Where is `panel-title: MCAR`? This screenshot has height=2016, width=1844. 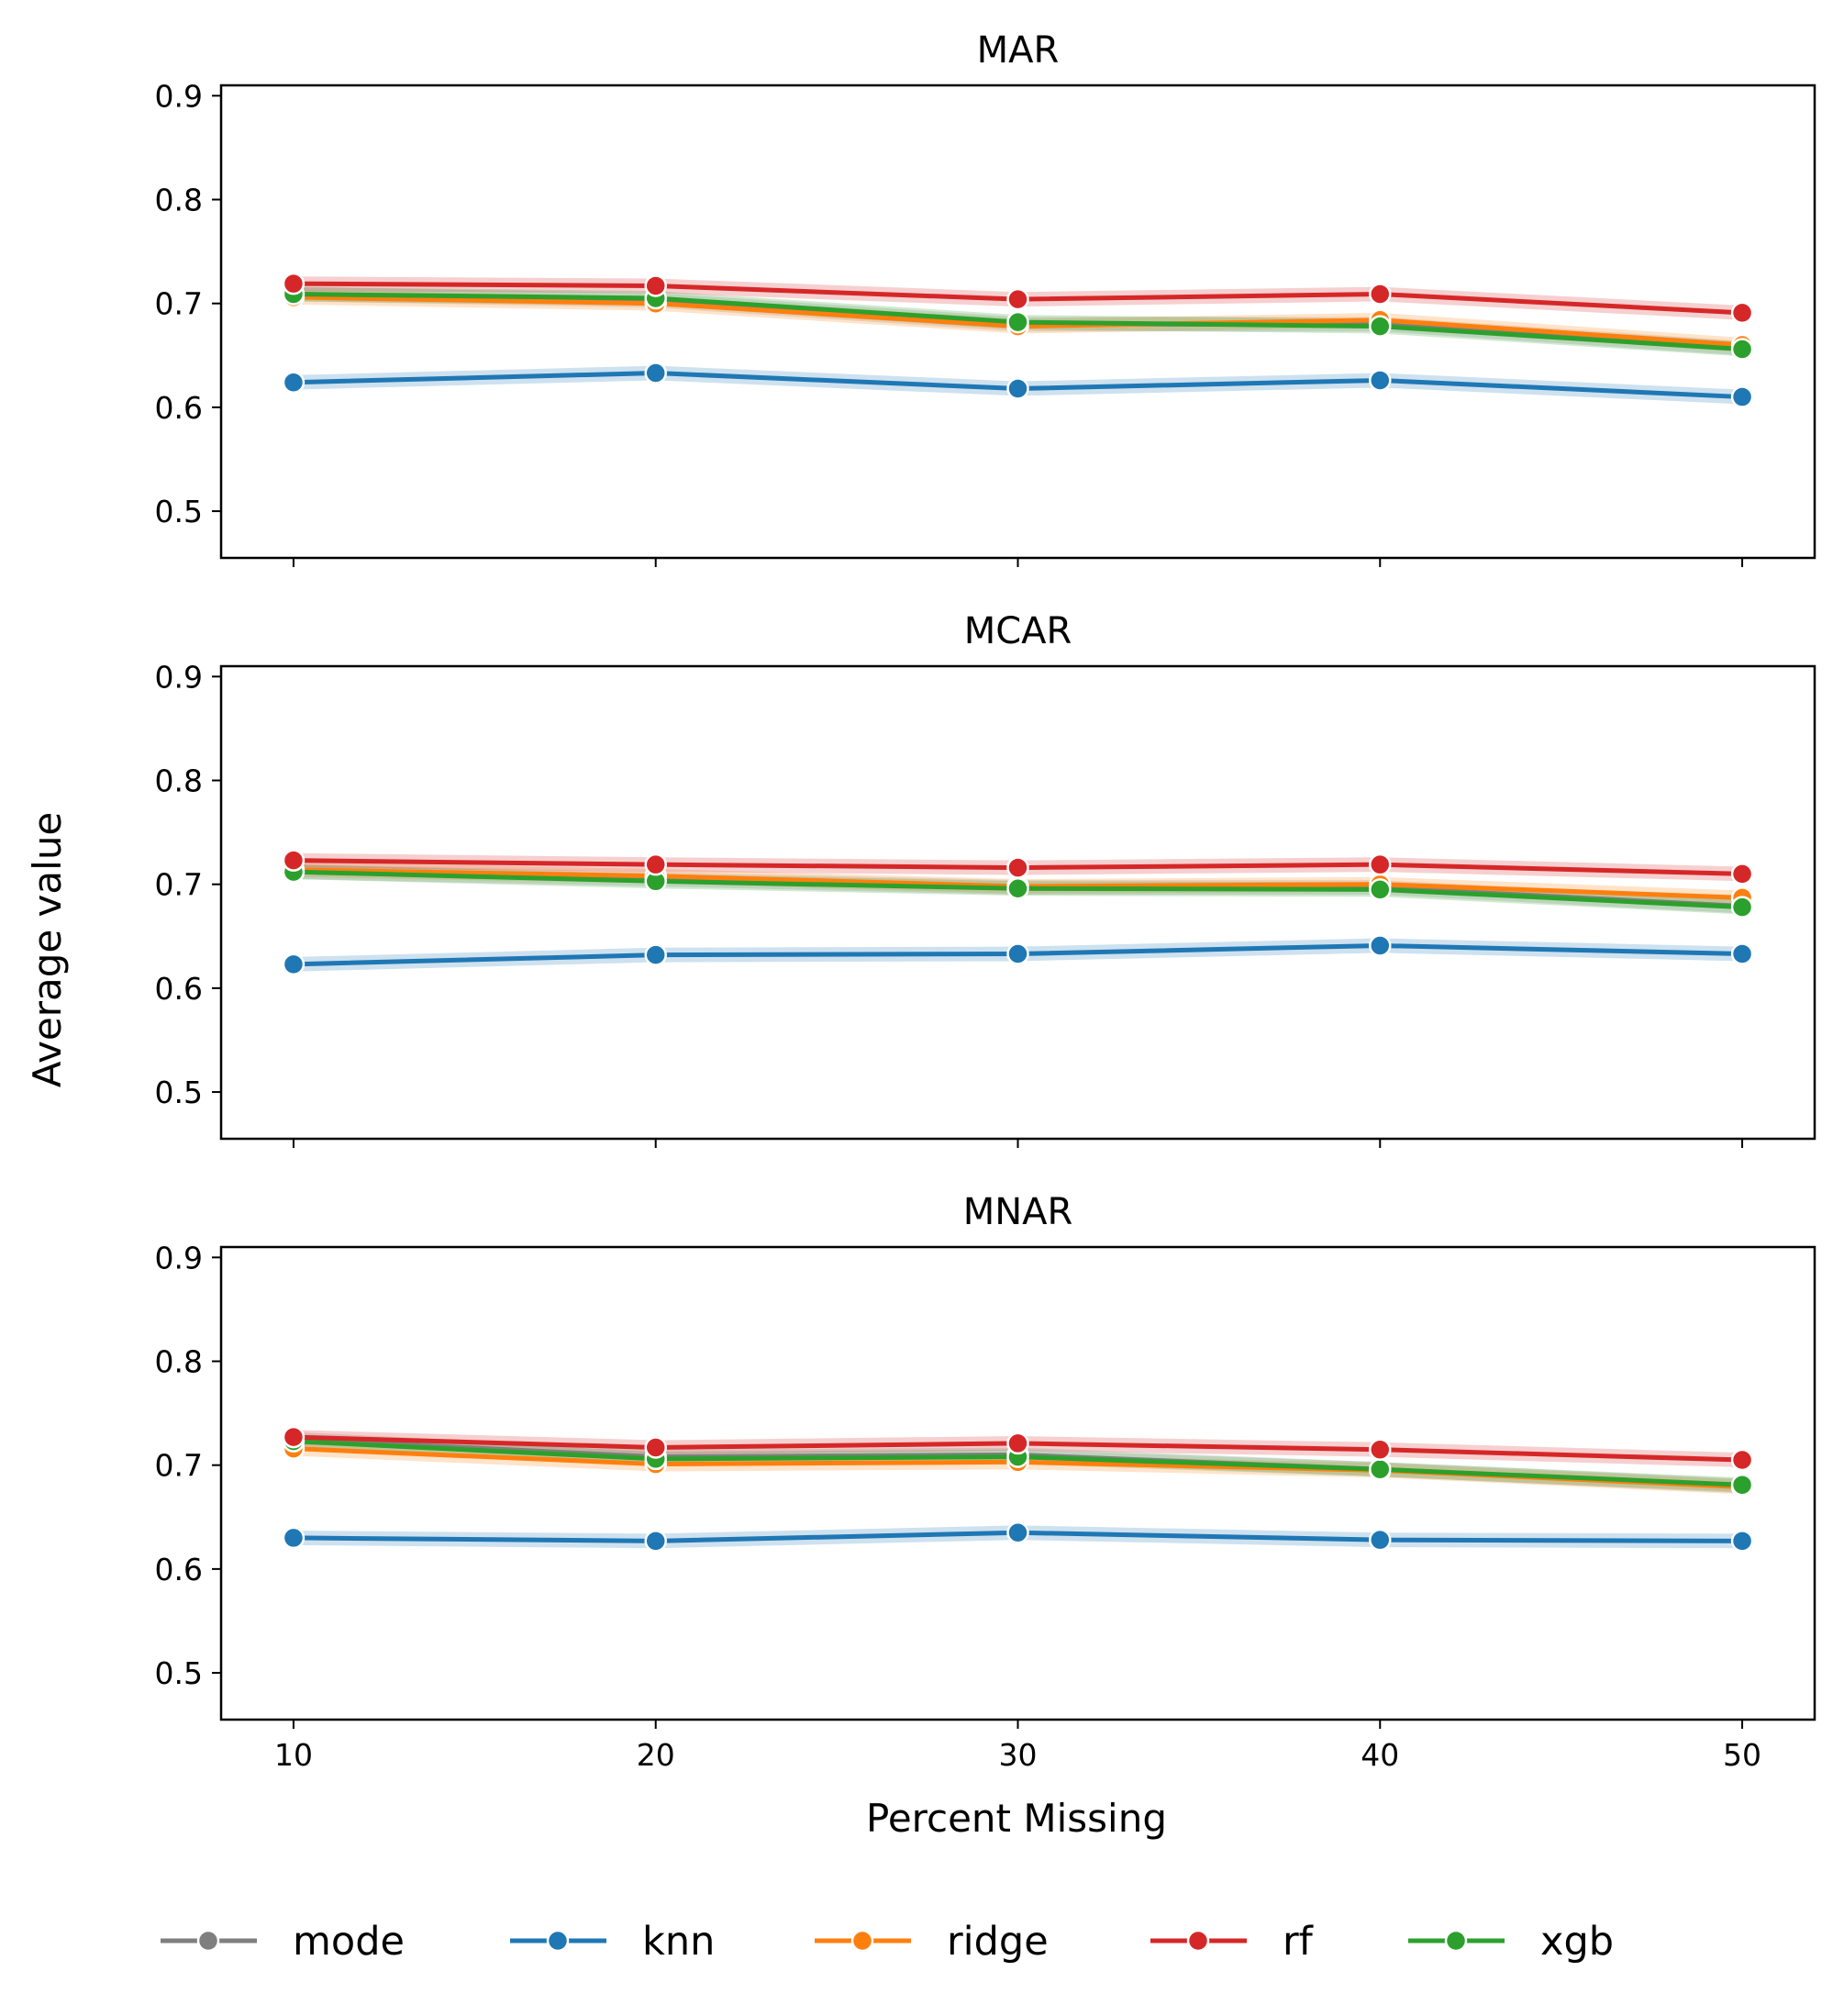
panel-title: MCAR is located at coordinates (1018, 631).